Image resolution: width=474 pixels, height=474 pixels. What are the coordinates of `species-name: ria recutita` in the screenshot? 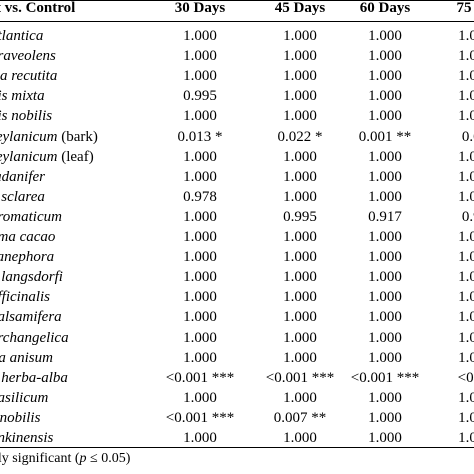 It's located at (29, 76).